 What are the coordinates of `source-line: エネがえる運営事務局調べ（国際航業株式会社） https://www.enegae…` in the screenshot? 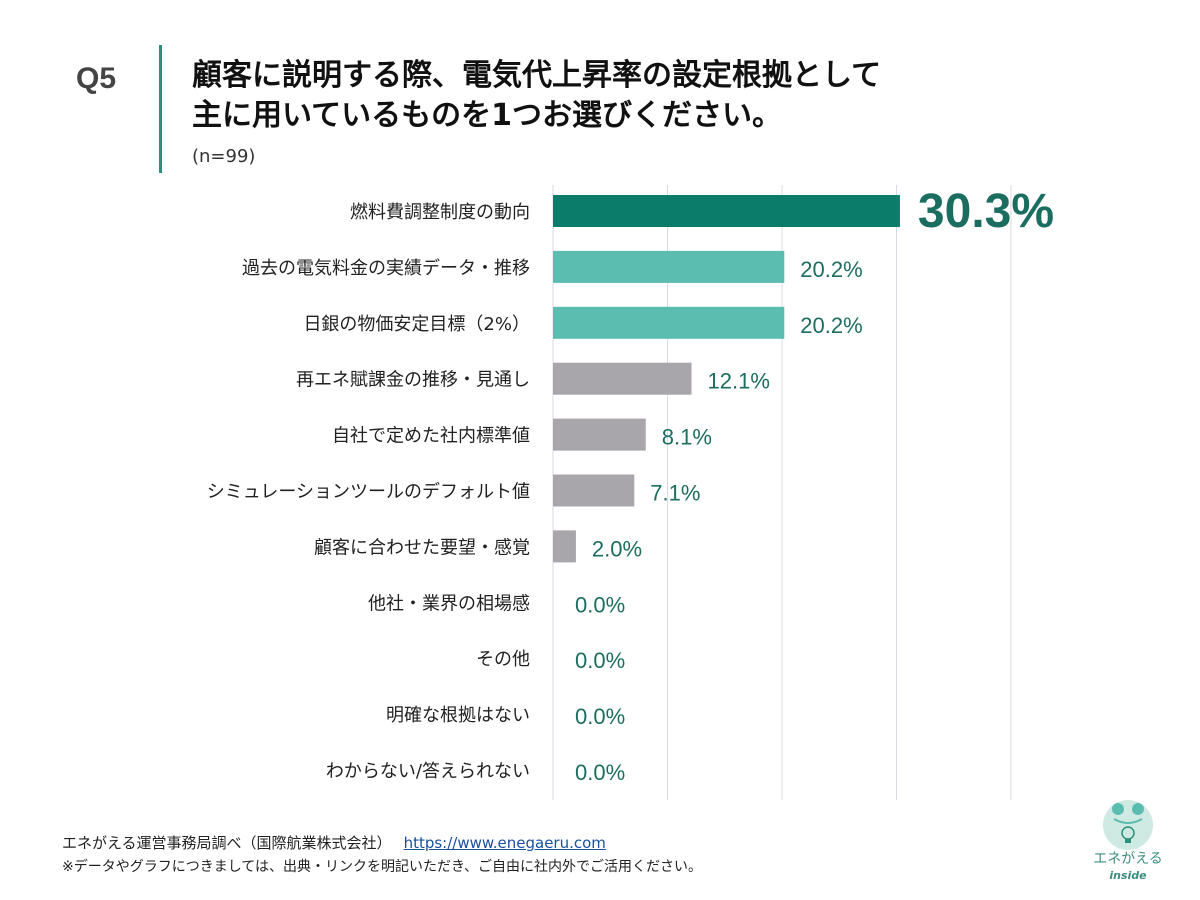 It's located at (334, 842).